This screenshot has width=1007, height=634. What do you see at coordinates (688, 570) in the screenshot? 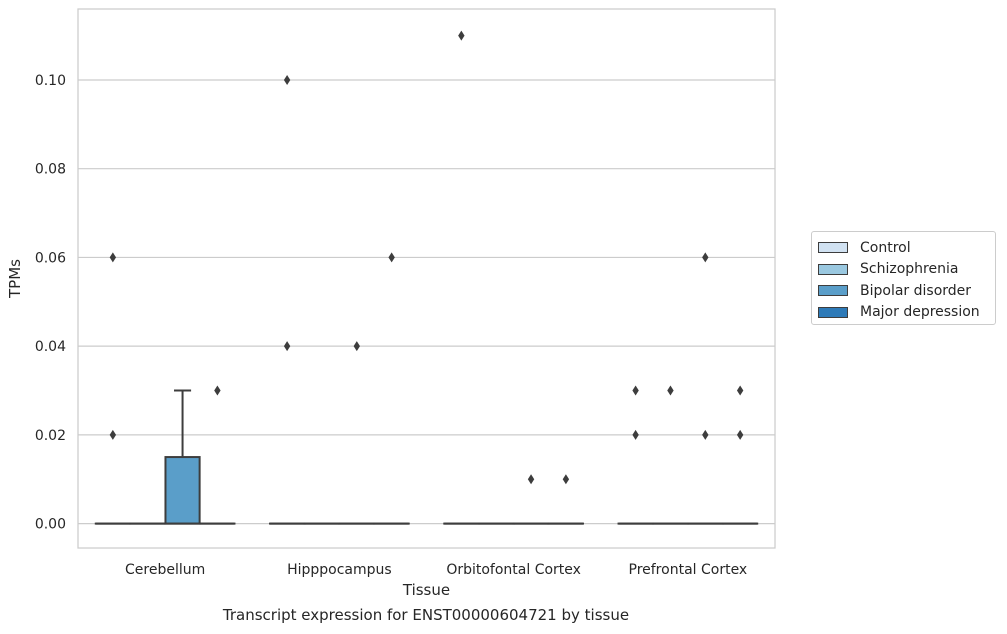
I see `x-tick-label: Prefrontal Cortex` at bounding box center [688, 570].